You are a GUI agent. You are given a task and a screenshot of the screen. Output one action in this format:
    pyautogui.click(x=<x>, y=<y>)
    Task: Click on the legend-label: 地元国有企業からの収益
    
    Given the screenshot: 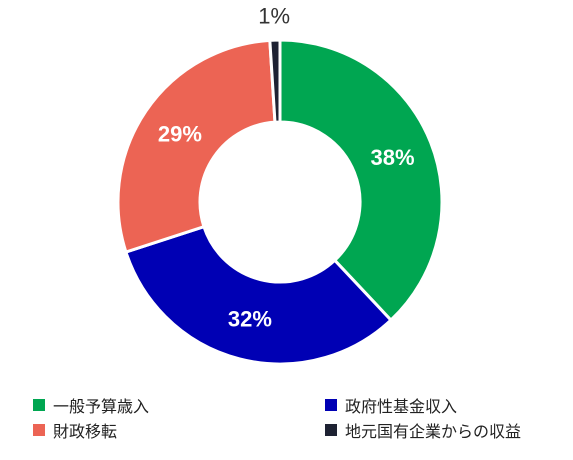 What is the action you would take?
    pyautogui.click(x=433, y=431)
    